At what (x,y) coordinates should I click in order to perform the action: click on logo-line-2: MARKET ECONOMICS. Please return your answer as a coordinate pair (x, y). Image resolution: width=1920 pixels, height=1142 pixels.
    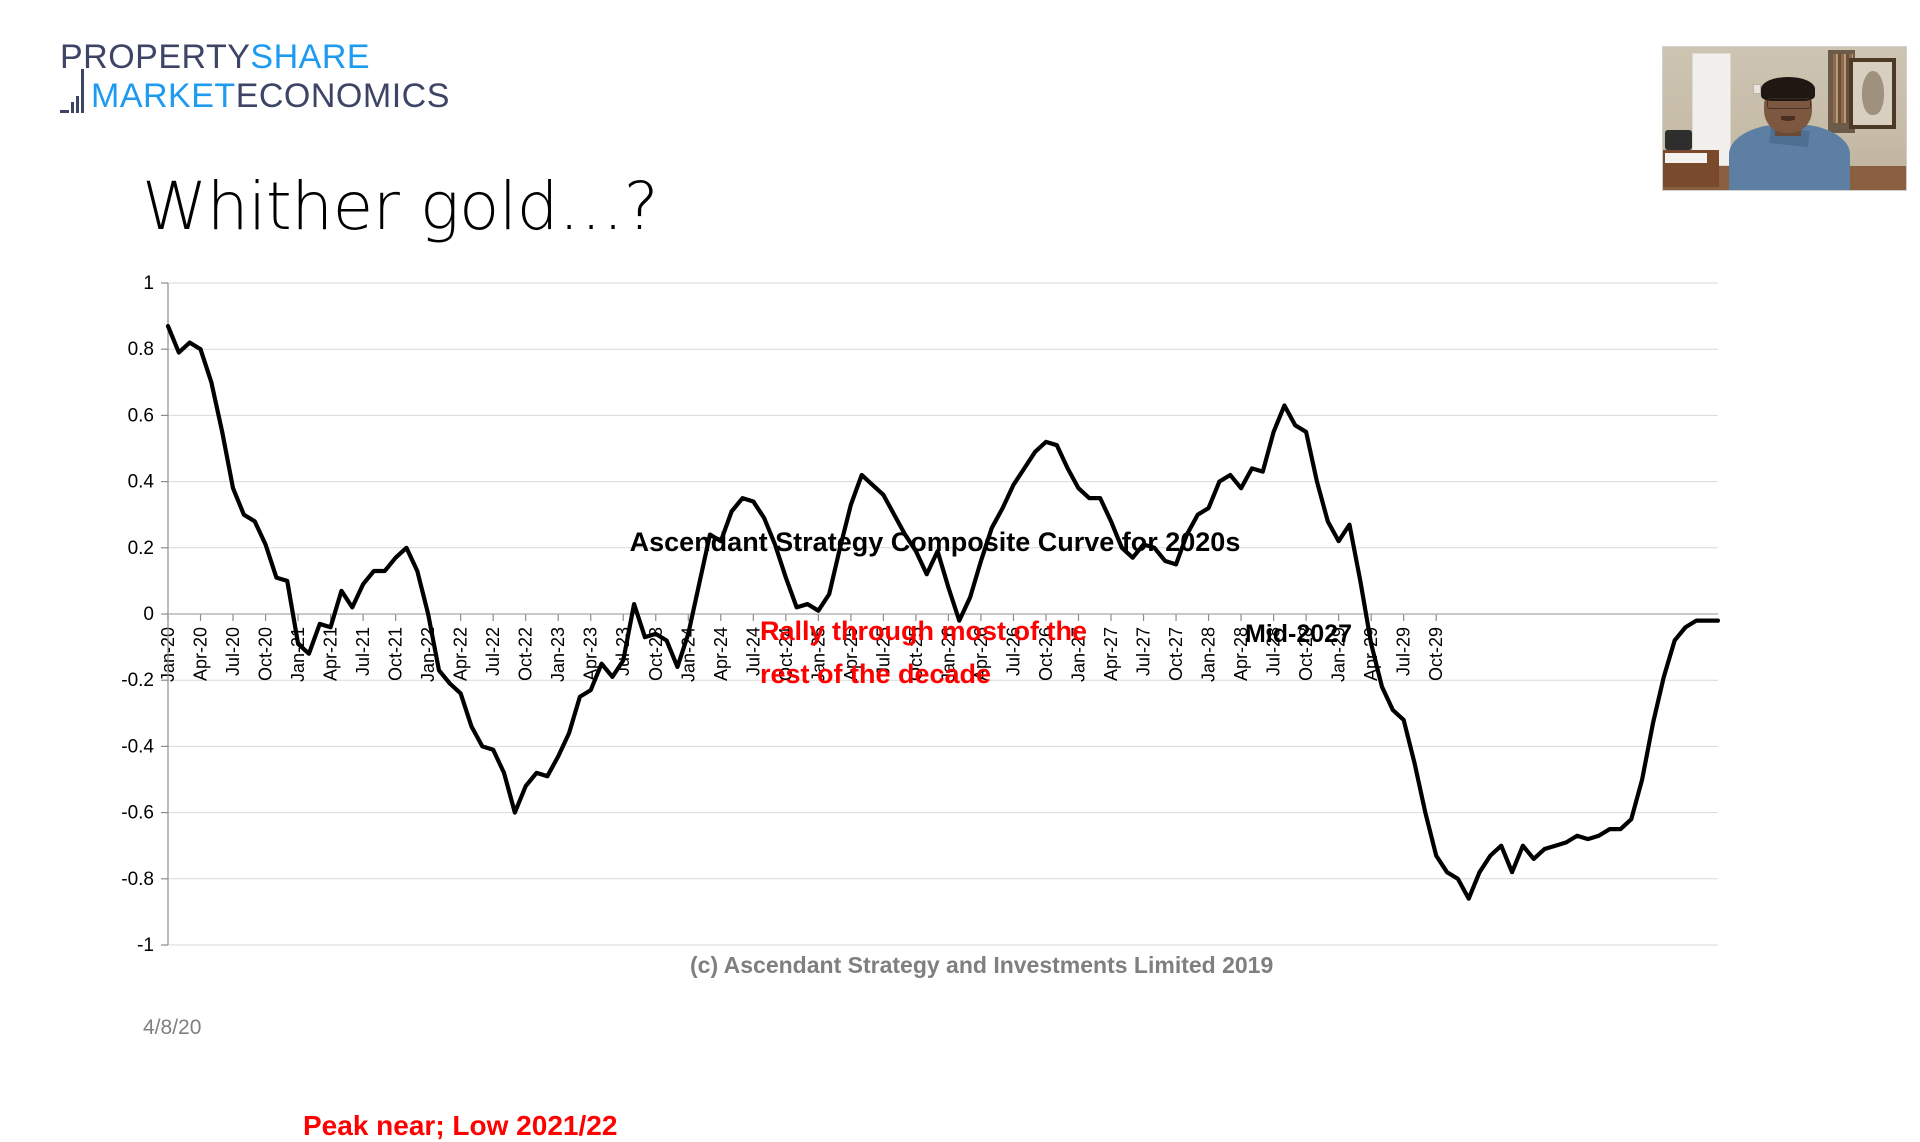
    Looking at the image, I should click on (320, 92).